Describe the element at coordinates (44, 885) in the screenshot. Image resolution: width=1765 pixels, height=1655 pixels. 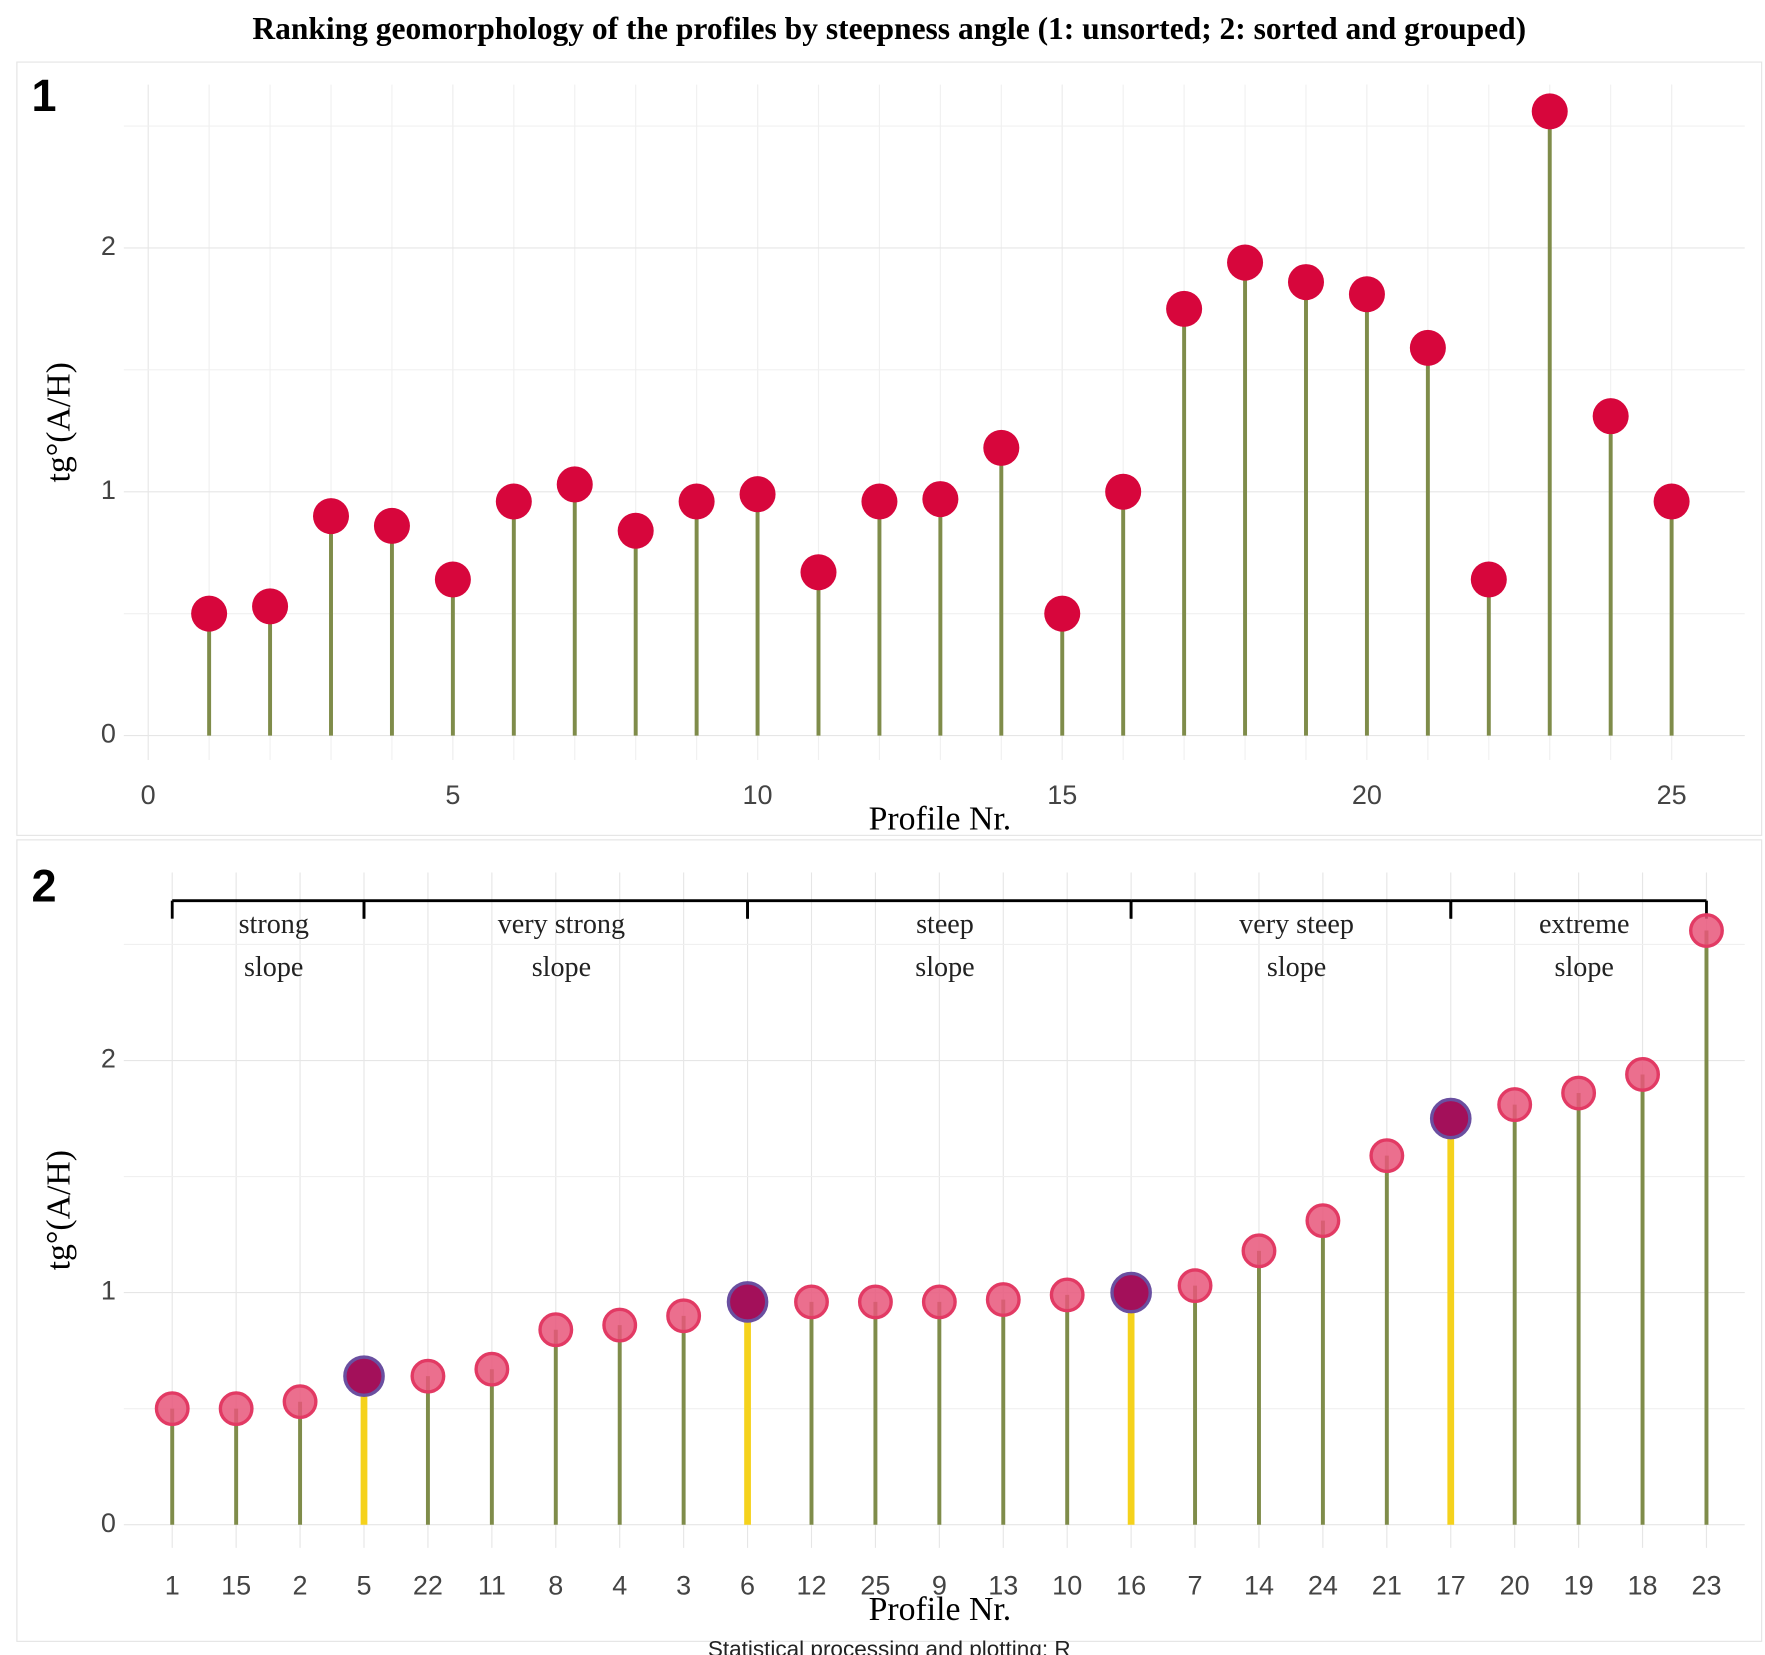
I see `panel-label: 2` at that location.